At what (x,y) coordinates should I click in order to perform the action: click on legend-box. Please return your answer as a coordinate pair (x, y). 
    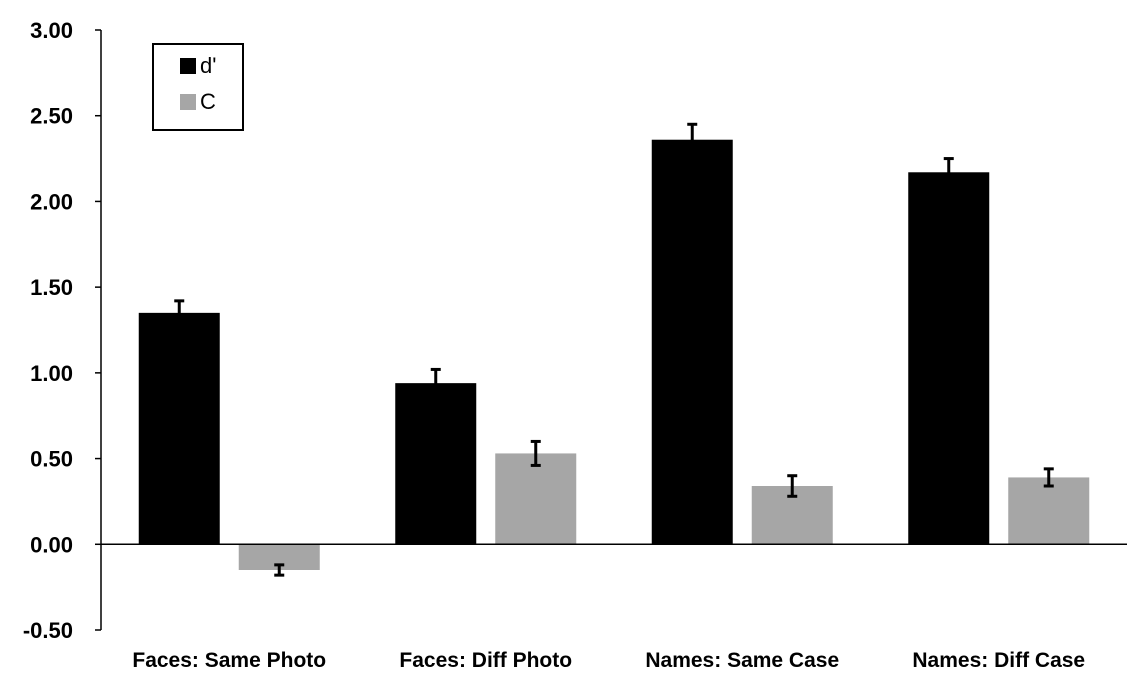
    Looking at the image, I should click on (198, 87).